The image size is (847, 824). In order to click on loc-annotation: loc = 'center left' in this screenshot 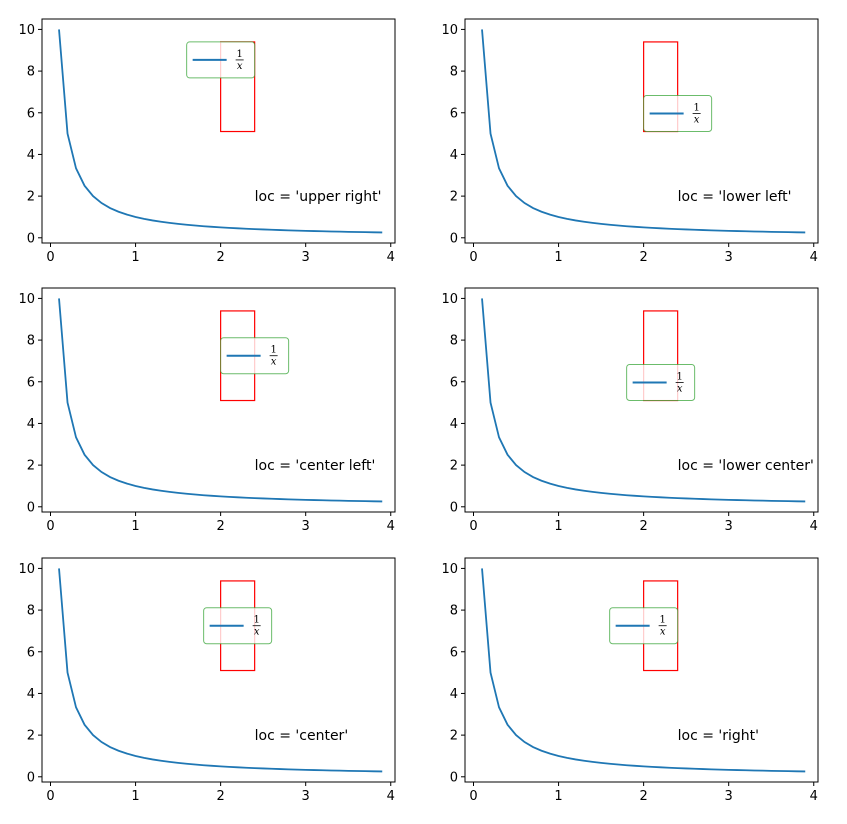, I will do `click(315, 466)`.